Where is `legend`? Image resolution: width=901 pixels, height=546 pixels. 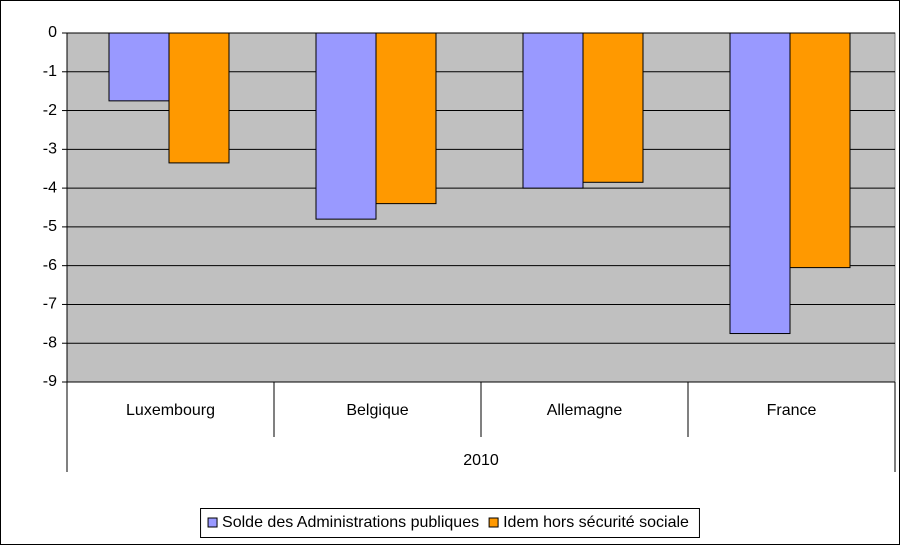 legend is located at coordinates (450, 523).